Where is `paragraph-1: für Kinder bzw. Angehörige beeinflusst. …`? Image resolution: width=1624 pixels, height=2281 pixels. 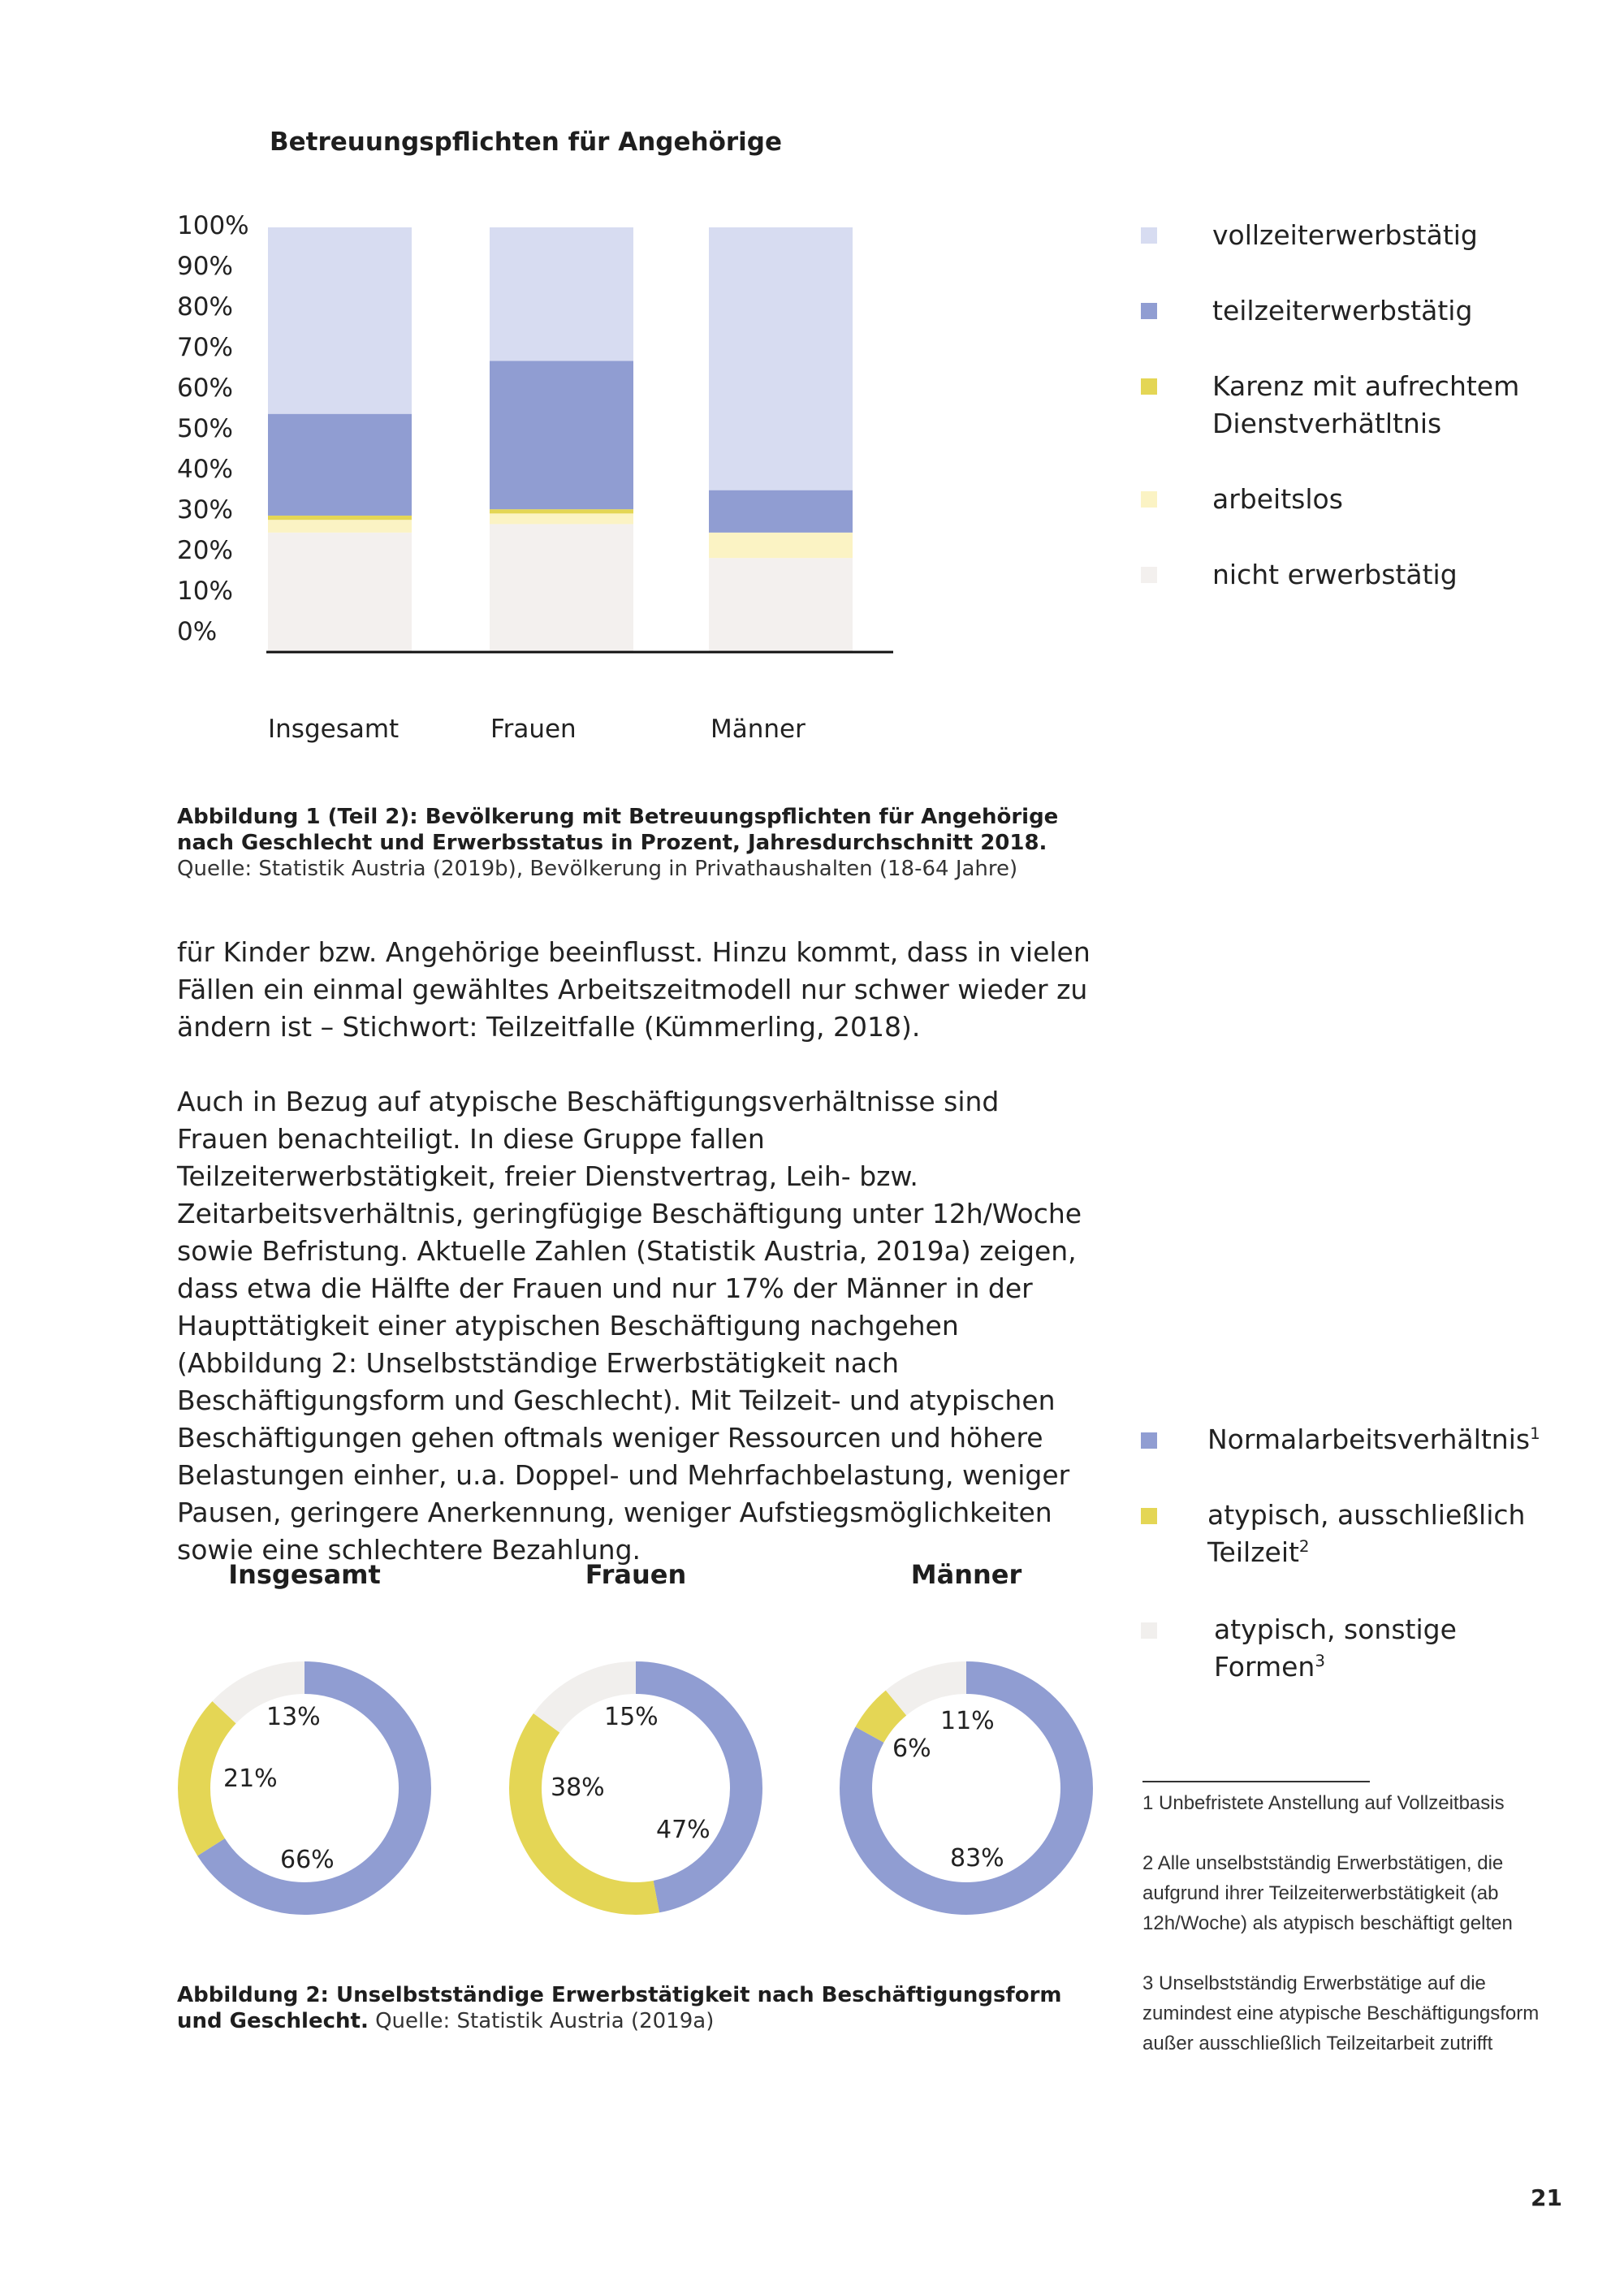
paragraph-1: für Kinder bzw. Angehörige beeinflusst. … is located at coordinates (634, 989).